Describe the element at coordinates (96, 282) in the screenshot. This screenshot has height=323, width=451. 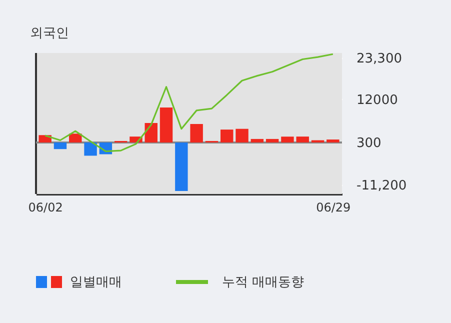
I see `legend-label: 일별매매` at that location.